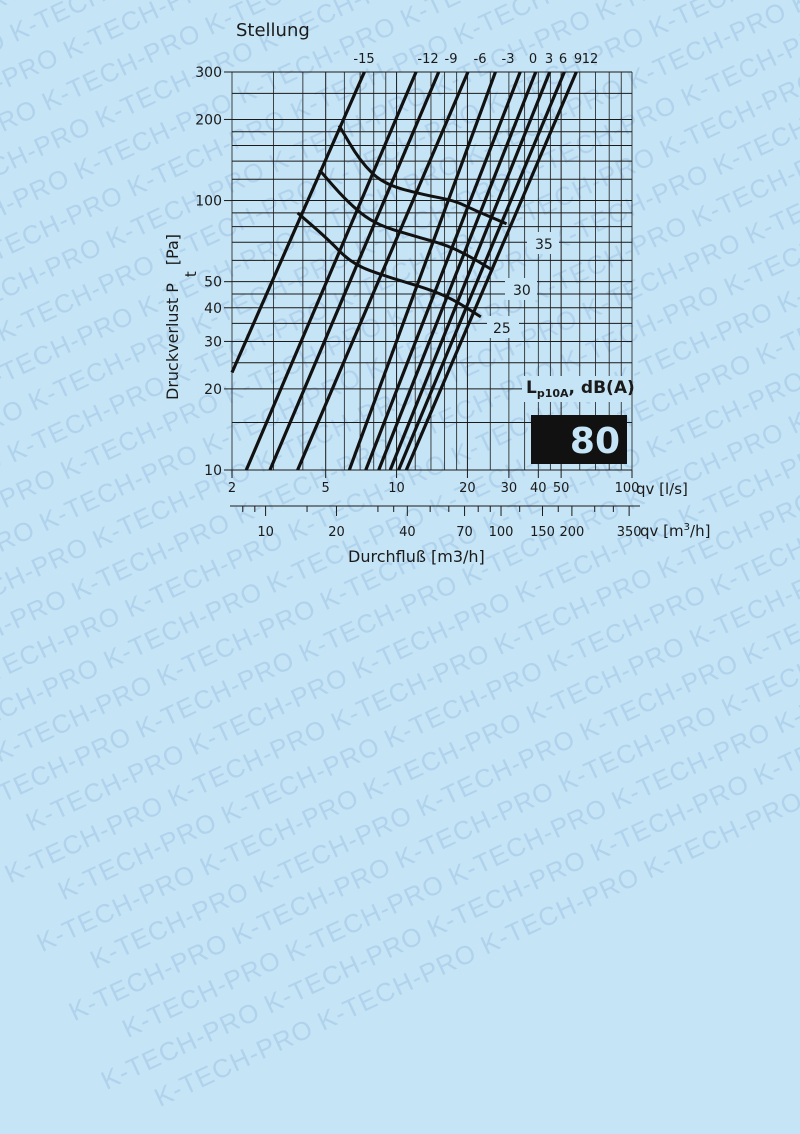  What do you see at coordinates (213, 283) in the screenshot?
I see `y-tick-label: 50` at bounding box center [213, 283].